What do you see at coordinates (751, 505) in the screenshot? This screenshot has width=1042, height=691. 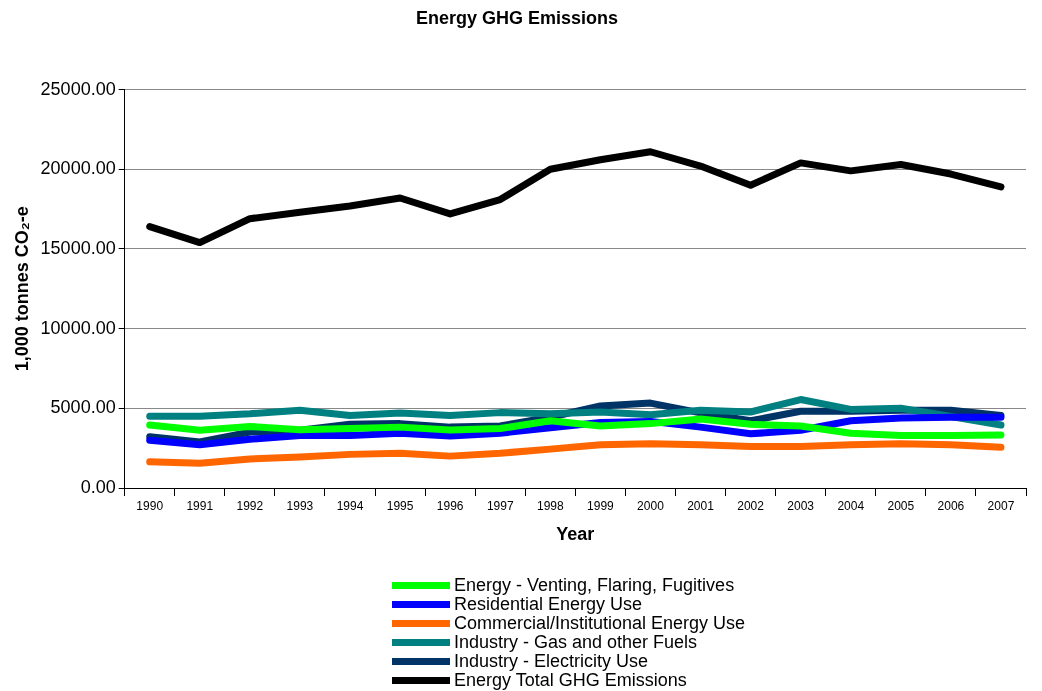 I see `x-tick-label: 2002` at bounding box center [751, 505].